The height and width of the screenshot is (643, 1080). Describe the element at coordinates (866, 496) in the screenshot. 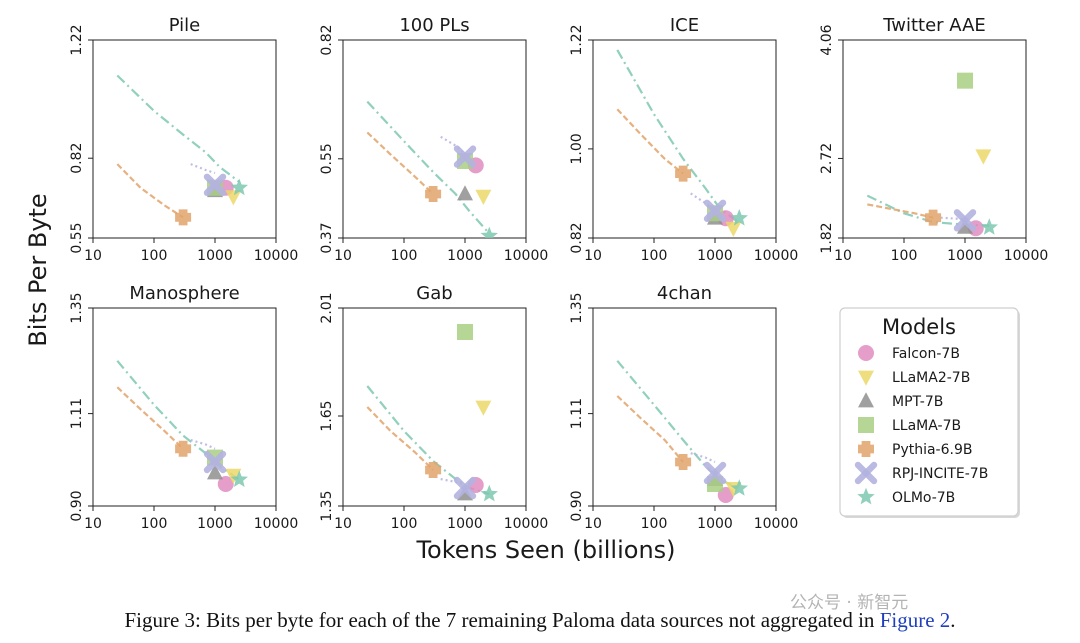

I see `legend-marker-olmo-7b` at that location.